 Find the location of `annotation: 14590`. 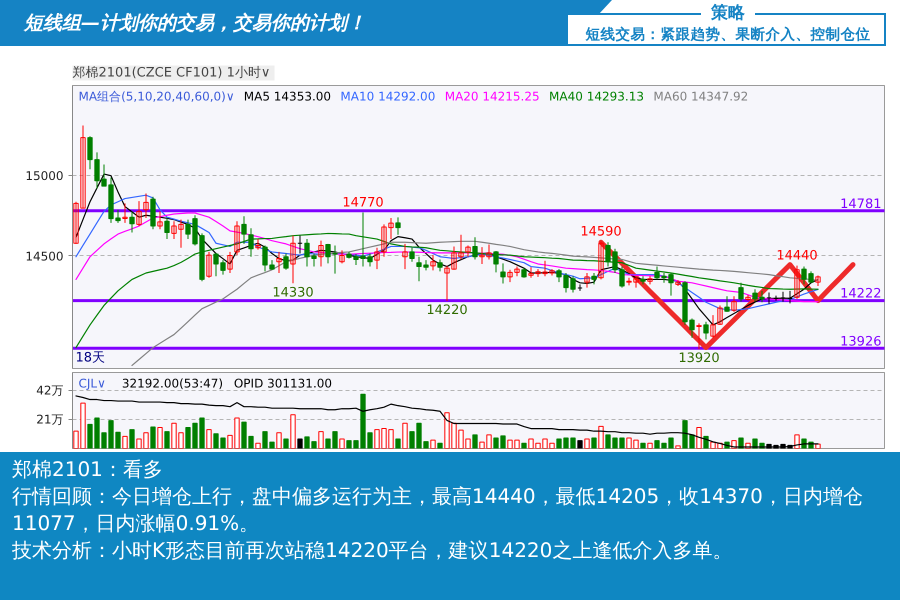

annotation: 14590 is located at coordinates (601, 232).